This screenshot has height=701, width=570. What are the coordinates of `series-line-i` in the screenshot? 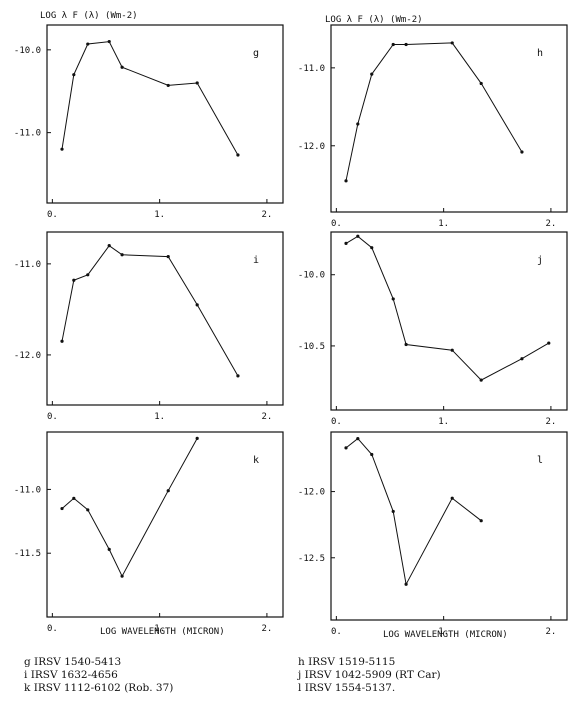 It's located at (150, 311).